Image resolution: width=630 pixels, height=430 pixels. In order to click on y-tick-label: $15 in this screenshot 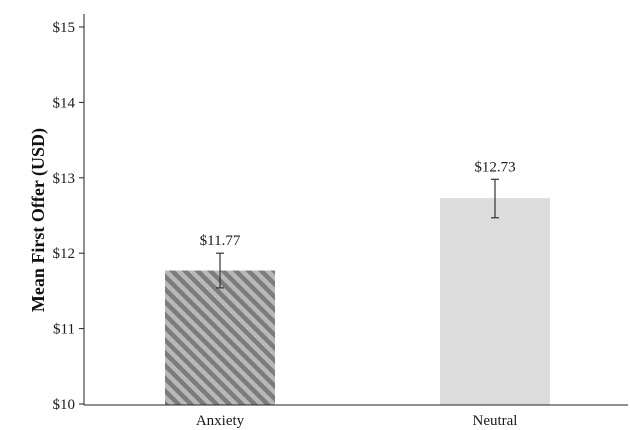, I will do `click(64, 28)`.